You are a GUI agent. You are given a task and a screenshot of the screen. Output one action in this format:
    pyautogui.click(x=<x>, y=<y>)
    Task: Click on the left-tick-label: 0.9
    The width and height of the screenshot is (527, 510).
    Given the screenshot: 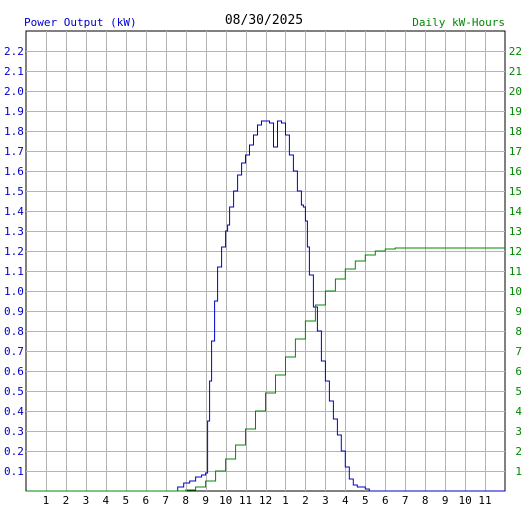 What is the action you would take?
    pyautogui.click(x=14, y=311)
    